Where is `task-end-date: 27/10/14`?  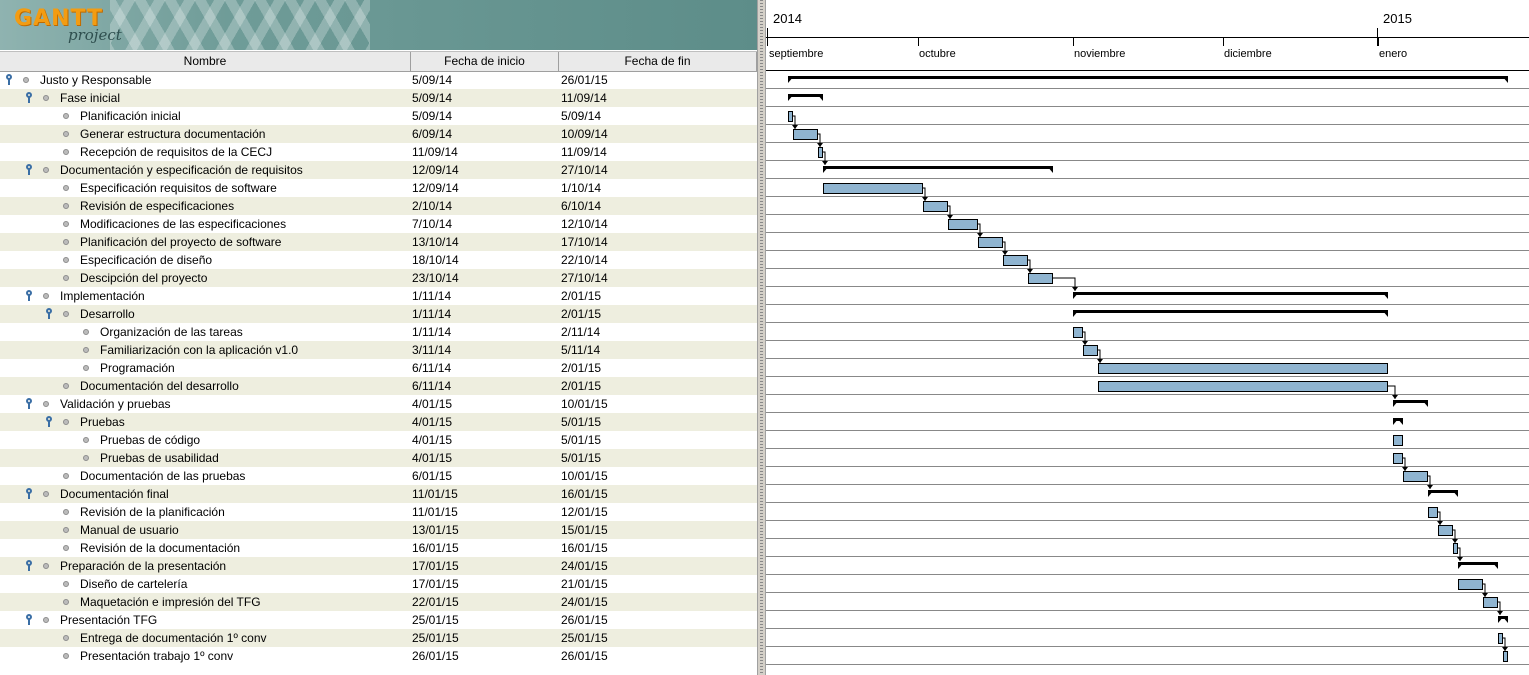
task-end-date: 27/10/14 is located at coordinates (584, 278).